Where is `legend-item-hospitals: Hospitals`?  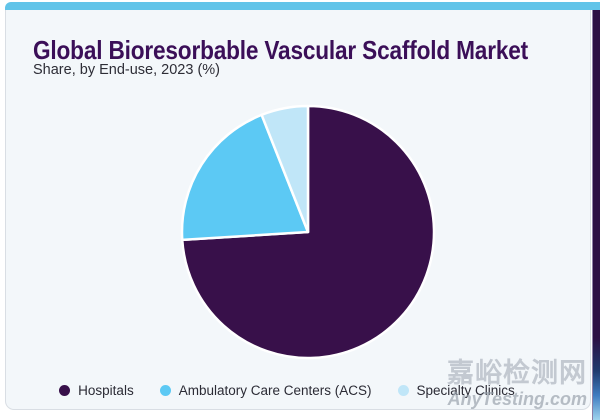
legend-item-hospitals: Hospitals is located at coordinates (96, 390).